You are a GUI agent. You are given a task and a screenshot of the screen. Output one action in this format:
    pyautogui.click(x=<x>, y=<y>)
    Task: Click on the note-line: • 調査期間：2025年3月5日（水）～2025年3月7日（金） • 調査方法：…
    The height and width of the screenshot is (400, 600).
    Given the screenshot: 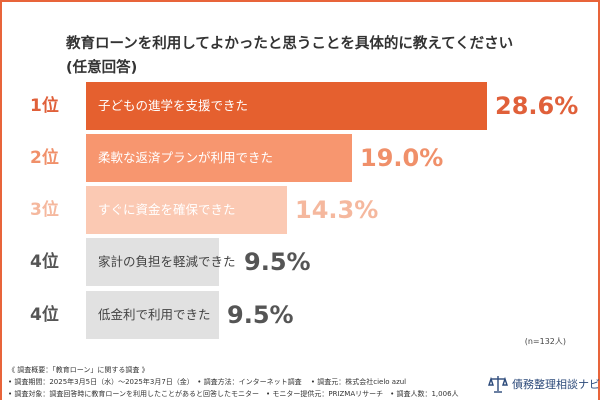 What is the action you would take?
    pyautogui.click(x=207, y=382)
    